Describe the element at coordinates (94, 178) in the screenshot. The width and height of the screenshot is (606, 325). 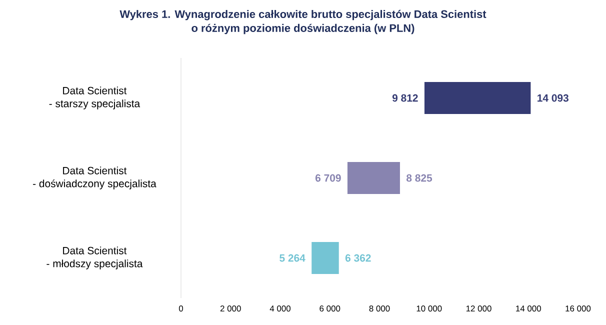
I see `y-tick-label: Data Scientist - doświadczony specjalista` at that location.